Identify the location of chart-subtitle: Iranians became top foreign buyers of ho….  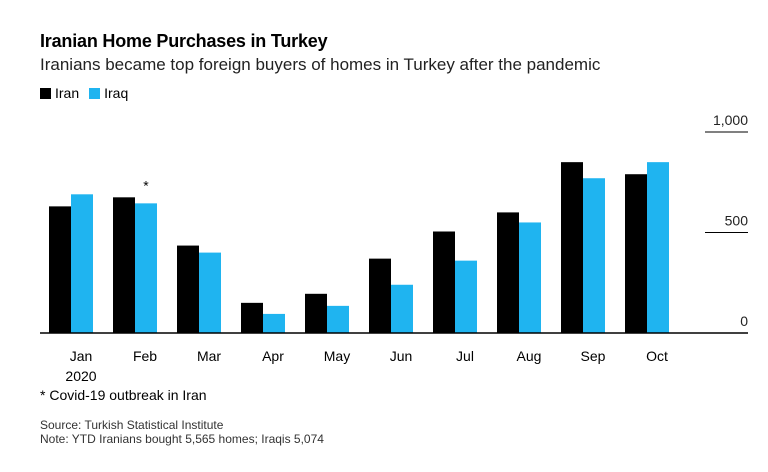
(320, 64).